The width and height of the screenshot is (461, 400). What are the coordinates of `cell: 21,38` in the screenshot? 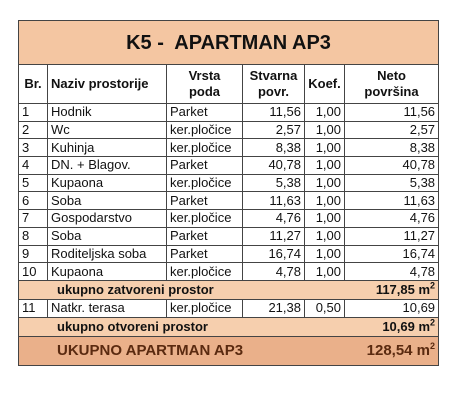 It's located at (273, 308).